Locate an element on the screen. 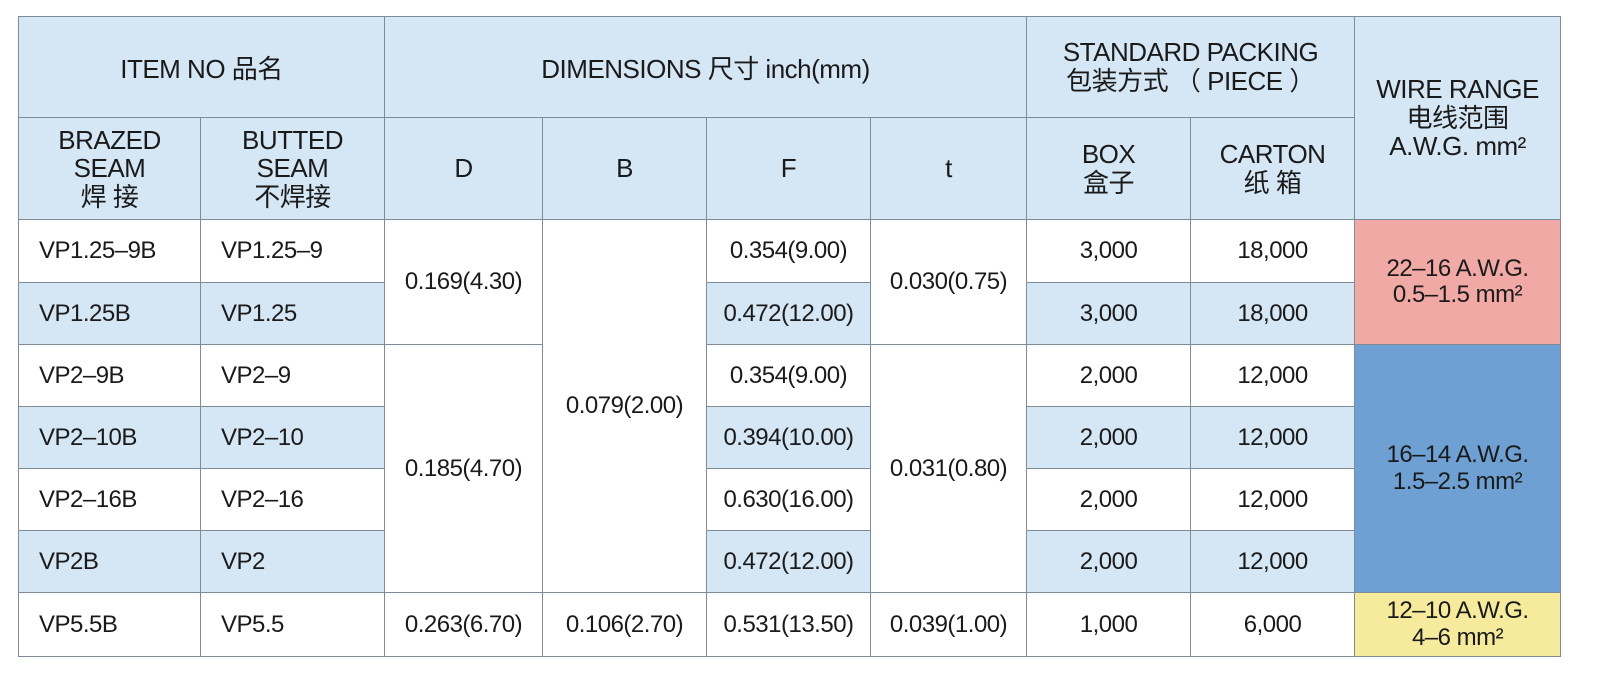 This screenshot has height=682, width=1600. cell: 0.263(6.70) is located at coordinates (463, 624).